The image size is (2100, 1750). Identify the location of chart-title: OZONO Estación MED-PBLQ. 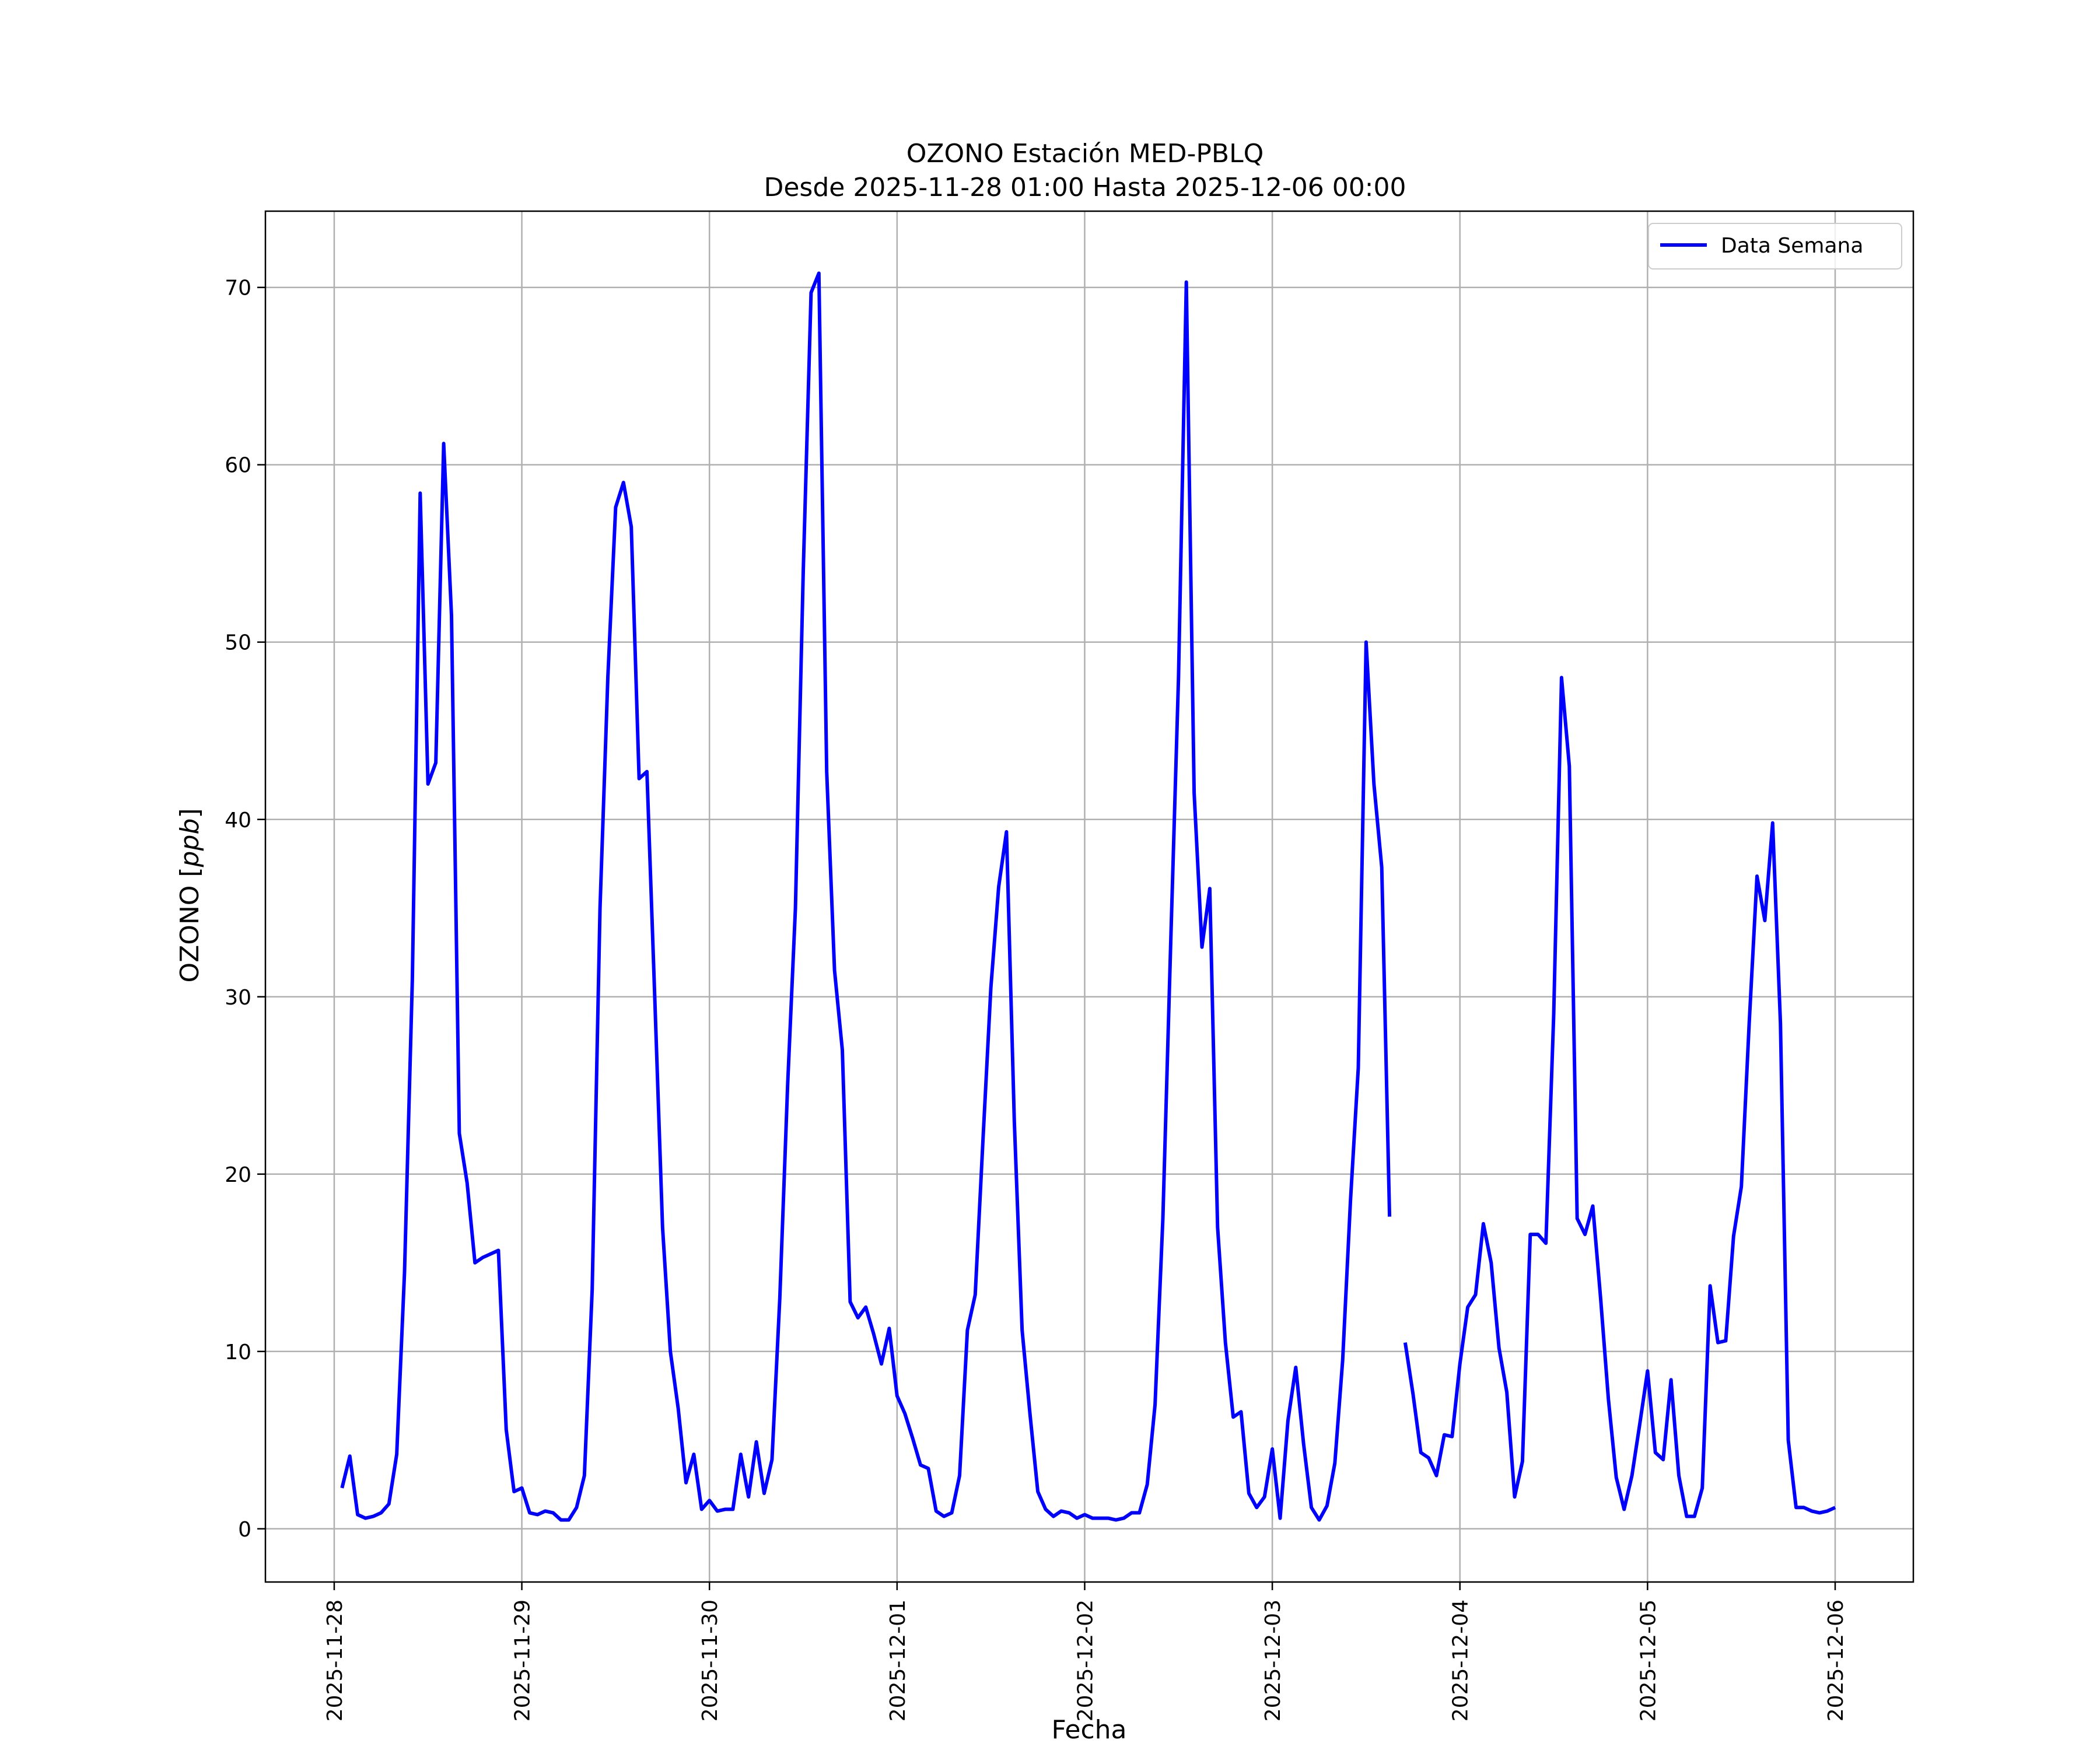
(1085, 154).